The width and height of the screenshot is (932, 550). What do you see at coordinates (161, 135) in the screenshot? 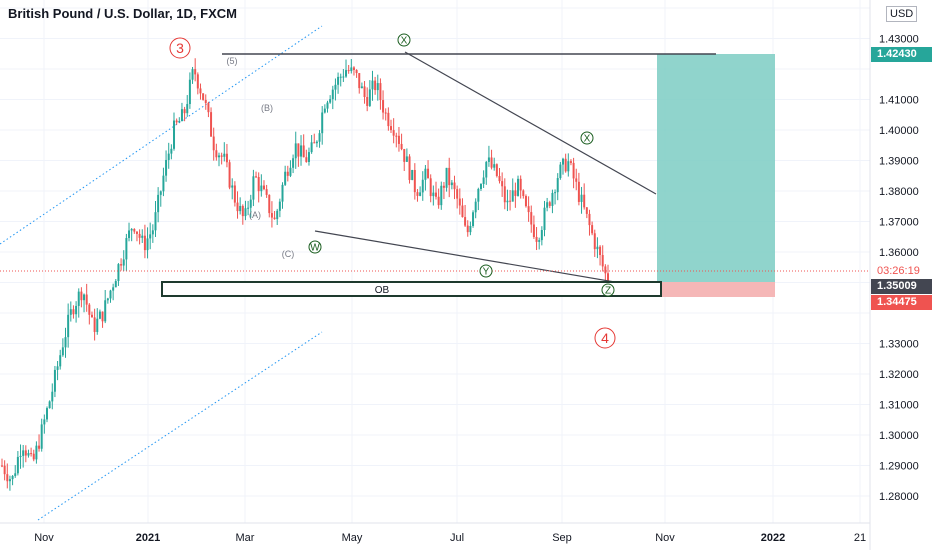
I see `upper-channel-line` at bounding box center [161, 135].